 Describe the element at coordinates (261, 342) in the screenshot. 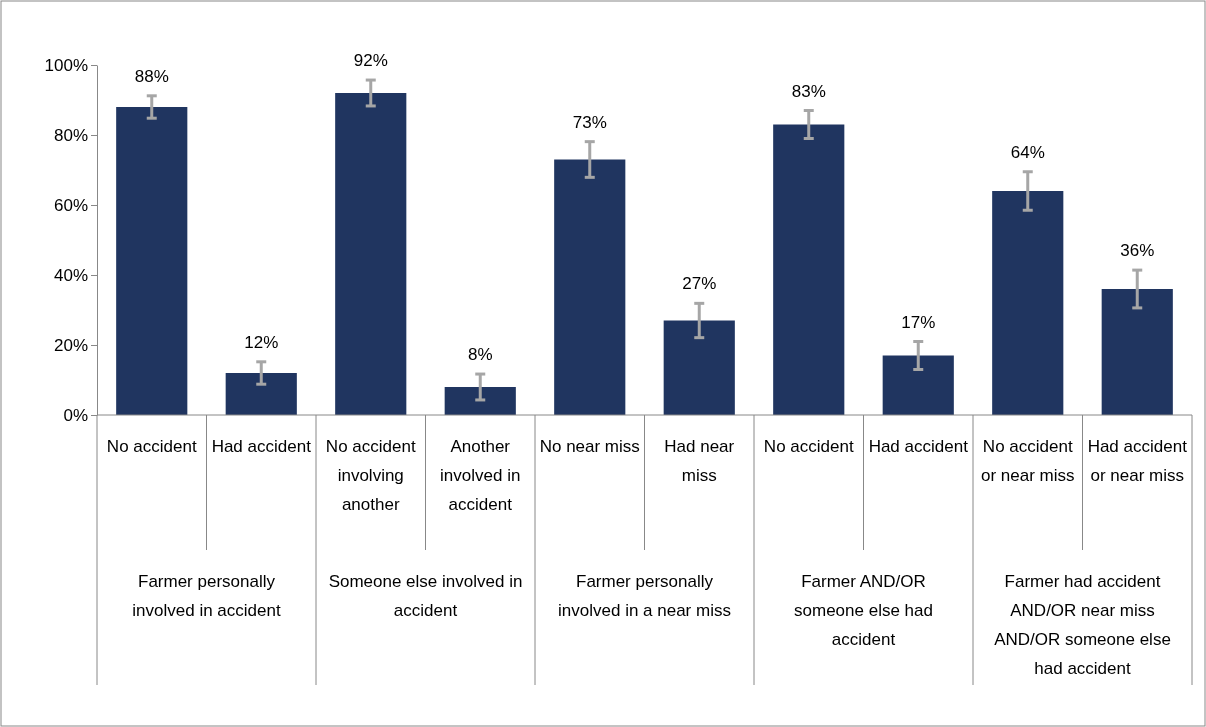

I see `data-label: 12%` at that location.